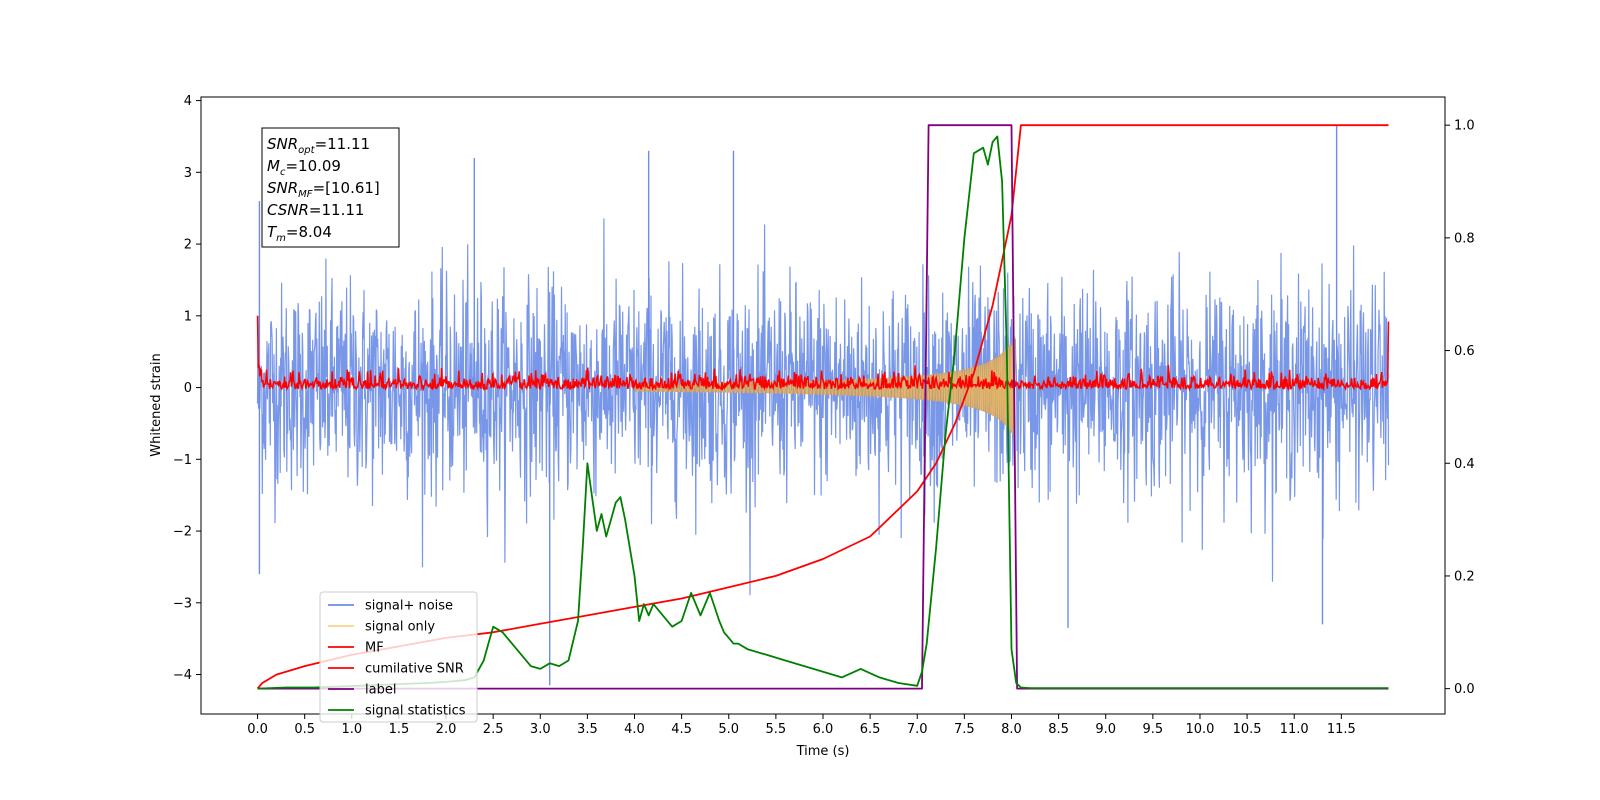 The image size is (1600, 800). What do you see at coordinates (681, 729) in the screenshot?
I see `x-tick-label: 4.5` at bounding box center [681, 729].